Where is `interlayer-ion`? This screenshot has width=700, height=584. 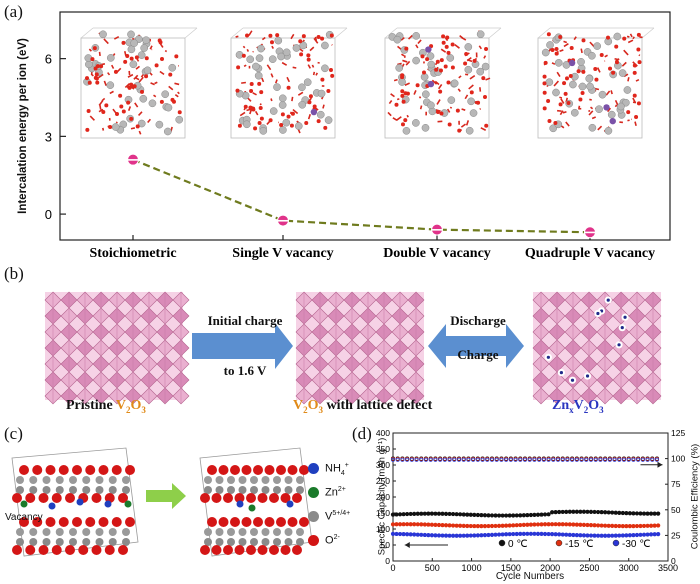
interlayer-ion is located at coordinates (108, 504).